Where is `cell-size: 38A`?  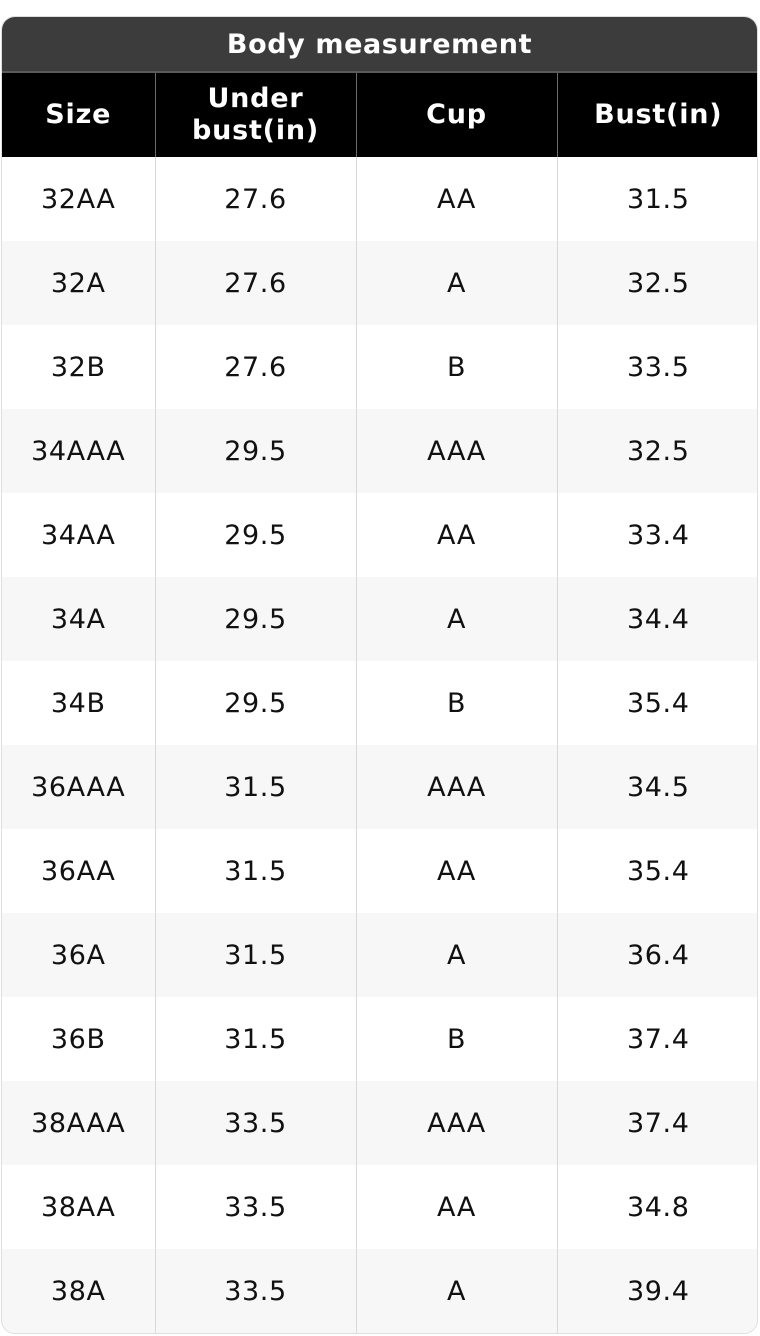 cell-size: 38A is located at coordinates (78, 1291).